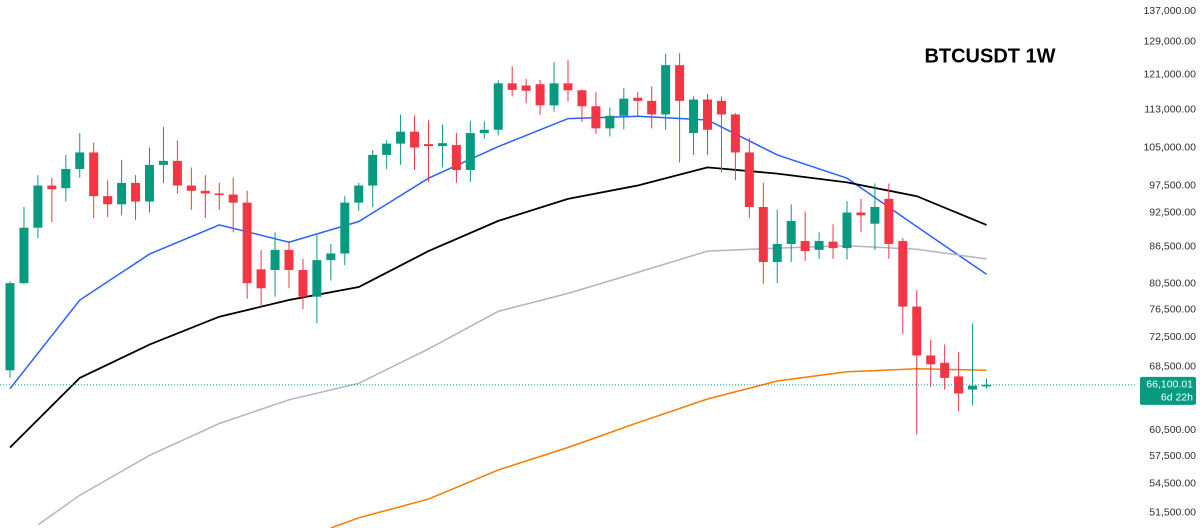 This screenshot has width=1200, height=528. I want to click on y-tick-label: 129,000.00, so click(1169, 42).